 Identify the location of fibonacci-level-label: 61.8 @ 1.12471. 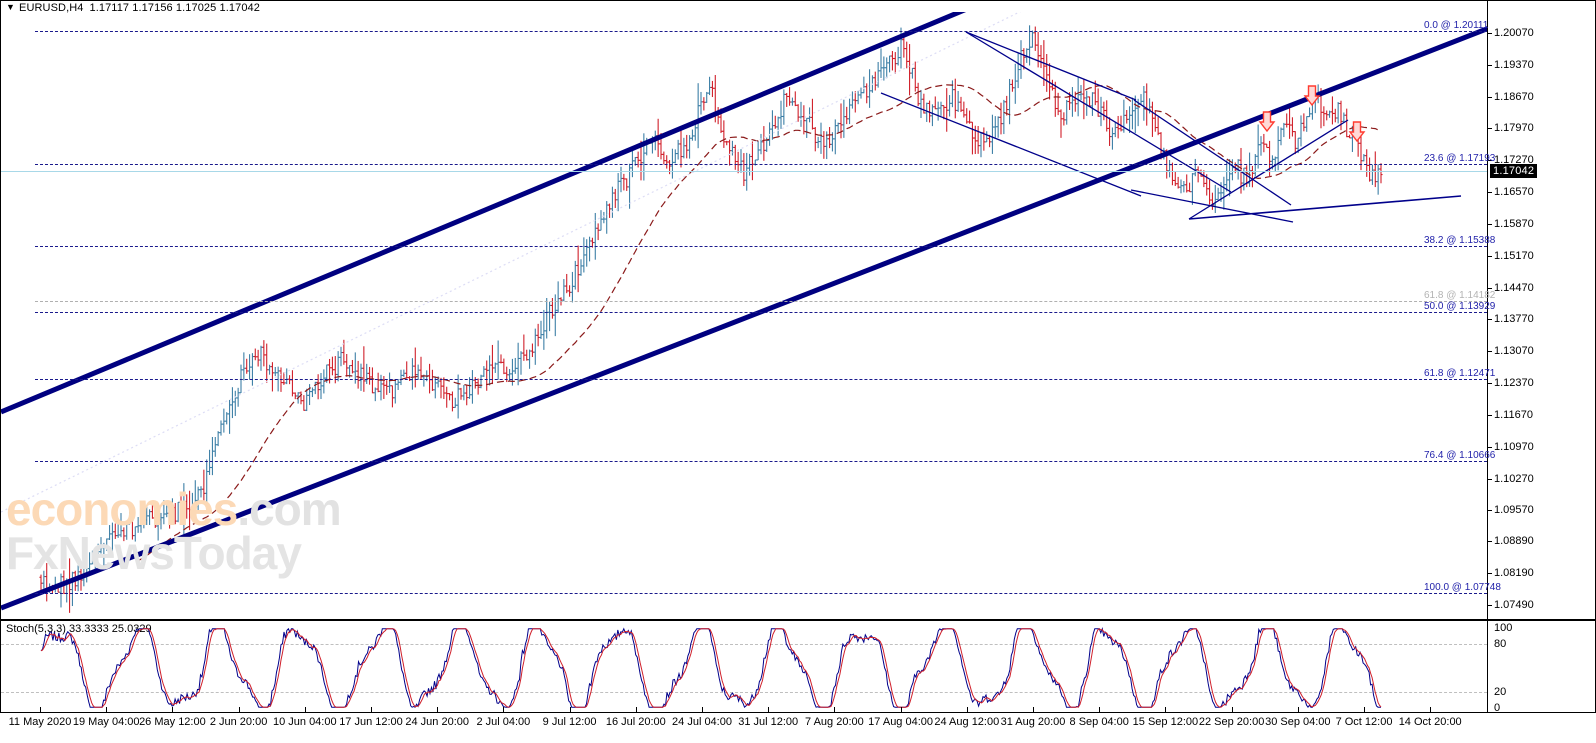
(1460, 373).